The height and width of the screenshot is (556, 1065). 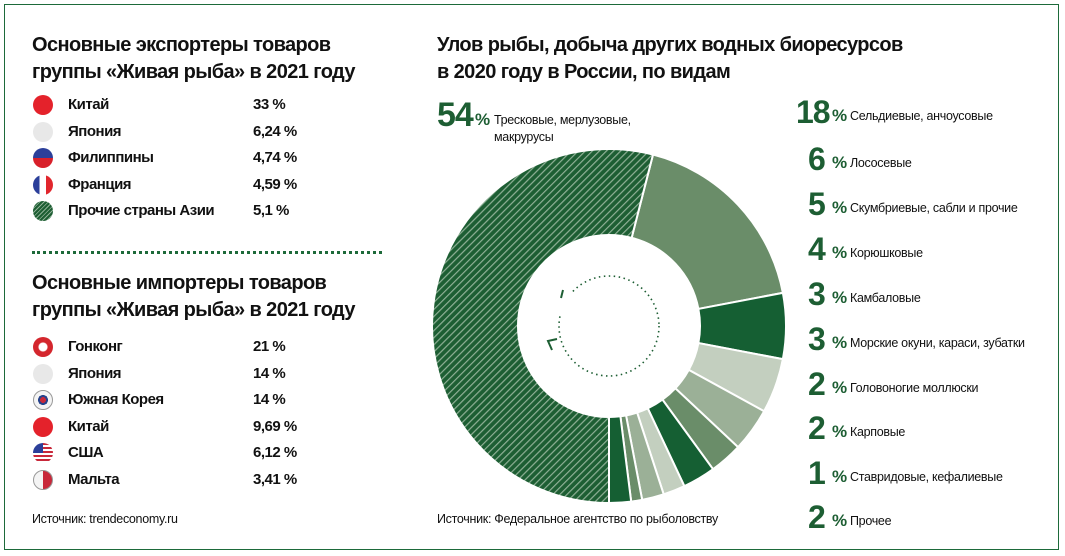 What do you see at coordinates (871, 521) in the screenshot?
I see `legend-label: Прочее` at bounding box center [871, 521].